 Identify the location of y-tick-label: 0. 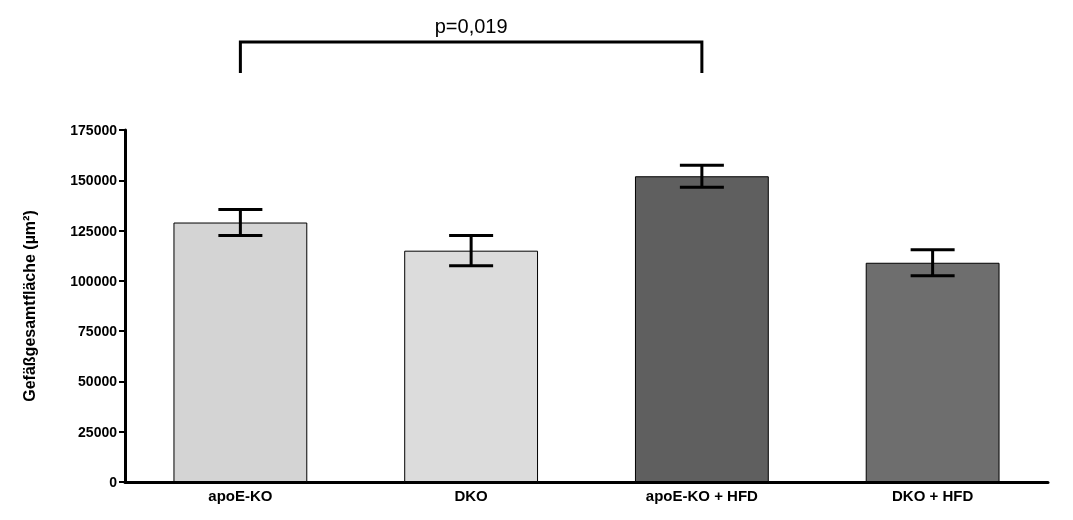
(113, 482).